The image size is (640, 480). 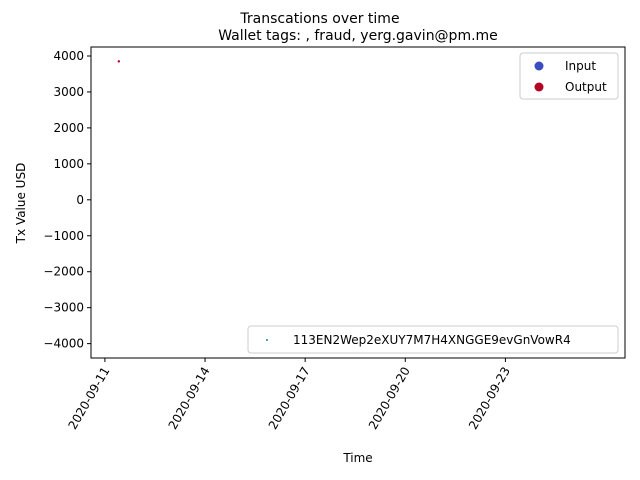 I want to click on legend-output-label: Output, so click(x=586, y=87).